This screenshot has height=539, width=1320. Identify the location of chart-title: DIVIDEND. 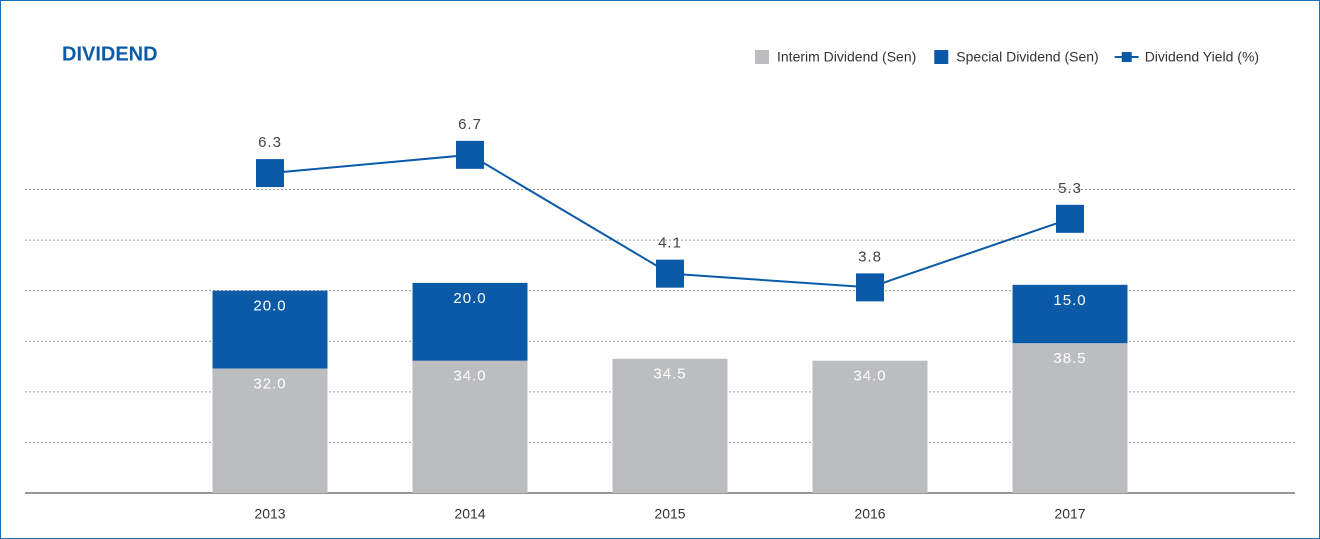
(110, 54).